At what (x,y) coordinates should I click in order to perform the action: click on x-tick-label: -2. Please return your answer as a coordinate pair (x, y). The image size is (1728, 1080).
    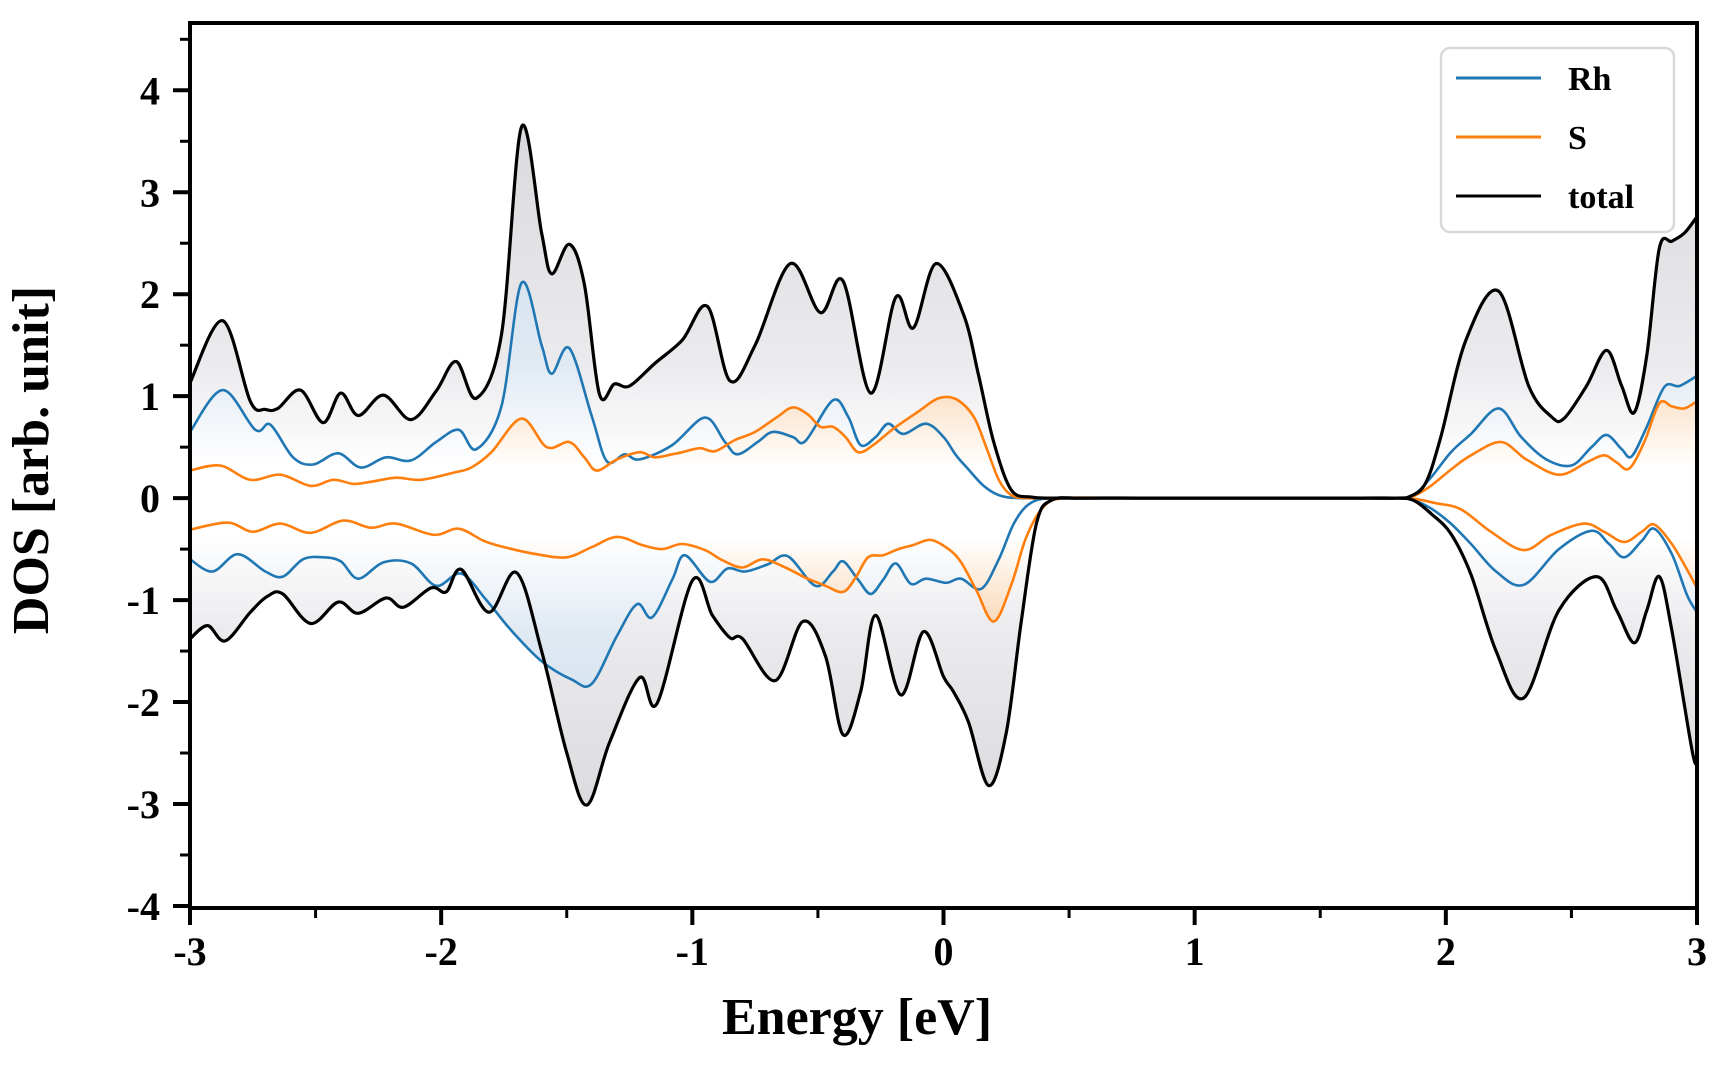
    Looking at the image, I should click on (441, 951).